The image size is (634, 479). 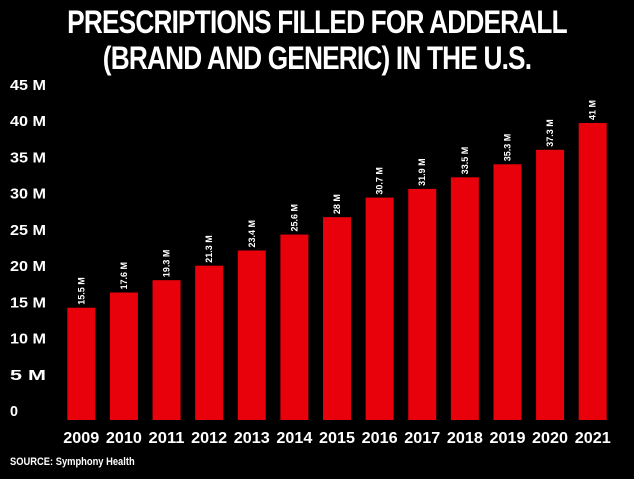 What do you see at coordinates (124, 438) in the screenshot?
I see `x-tick-label: 2010` at bounding box center [124, 438].